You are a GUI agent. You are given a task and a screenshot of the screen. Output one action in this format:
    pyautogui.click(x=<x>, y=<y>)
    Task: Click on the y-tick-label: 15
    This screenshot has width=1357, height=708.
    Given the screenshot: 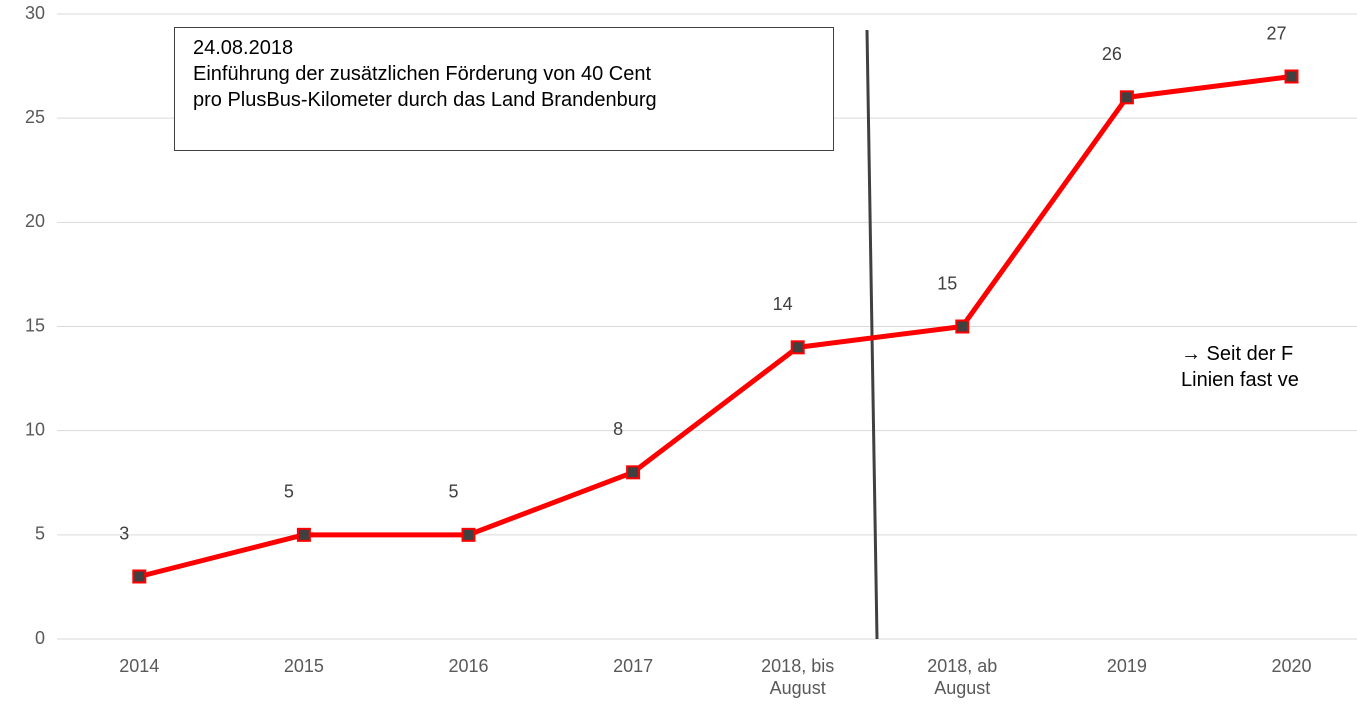 What is the action you would take?
    pyautogui.click(x=35, y=325)
    